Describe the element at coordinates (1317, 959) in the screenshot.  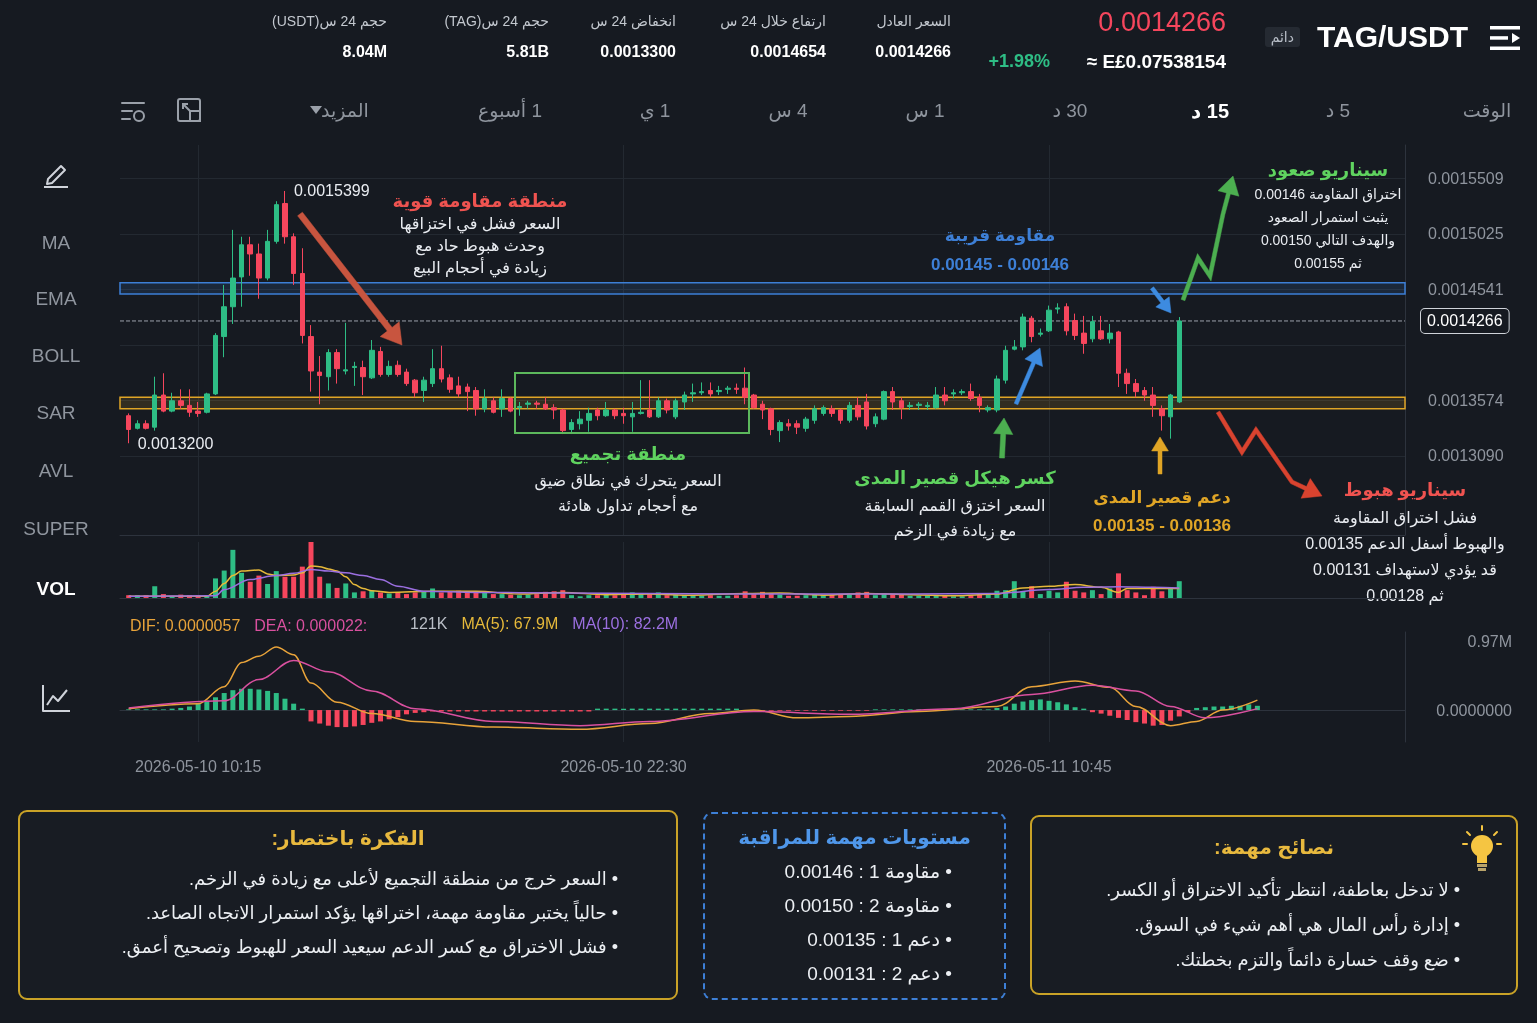
I see `text: • ضع وقف خسارة دائماً والتزم بخطتك.` at that location.